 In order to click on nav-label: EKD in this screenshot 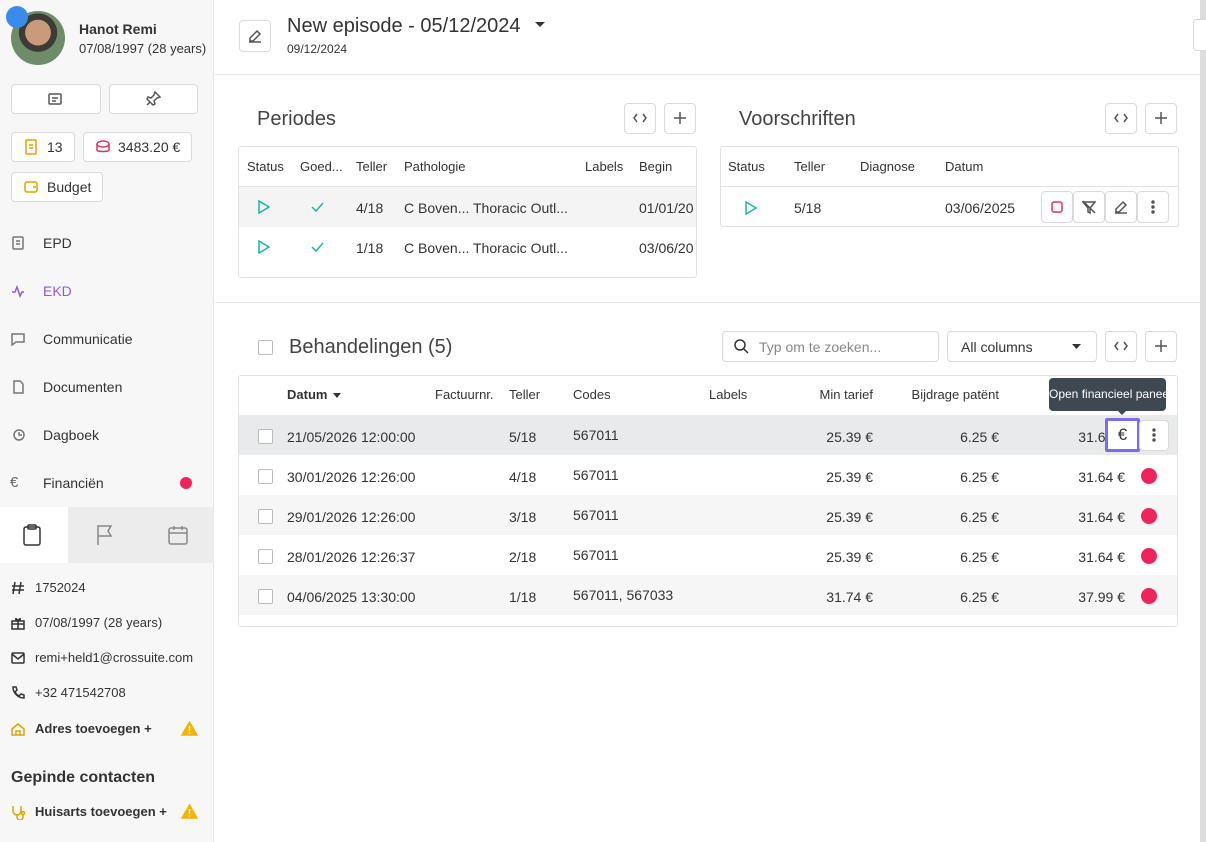, I will do `click(57, 291)`.